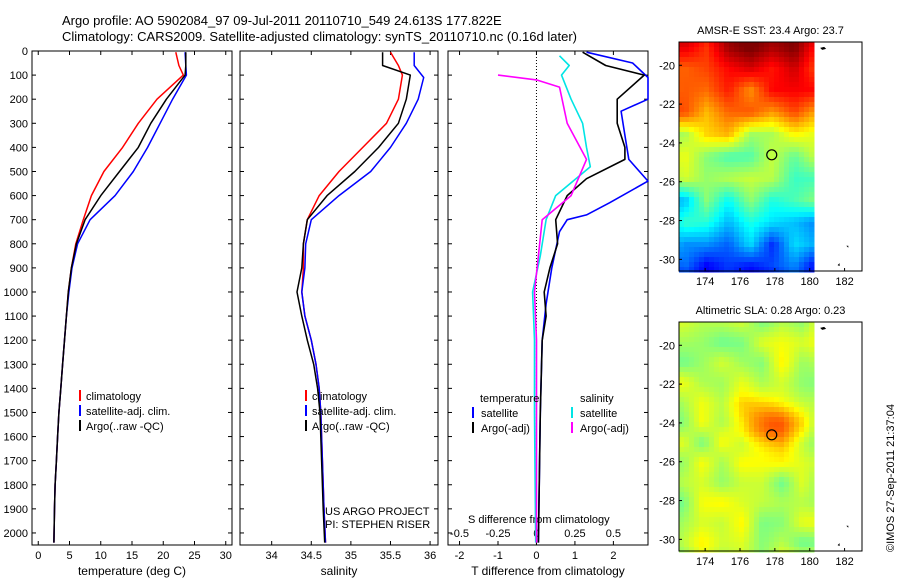 This screenshot has width=900, height=580. I want to click on x-tick-label-temperature: 0, so click(38, 556).